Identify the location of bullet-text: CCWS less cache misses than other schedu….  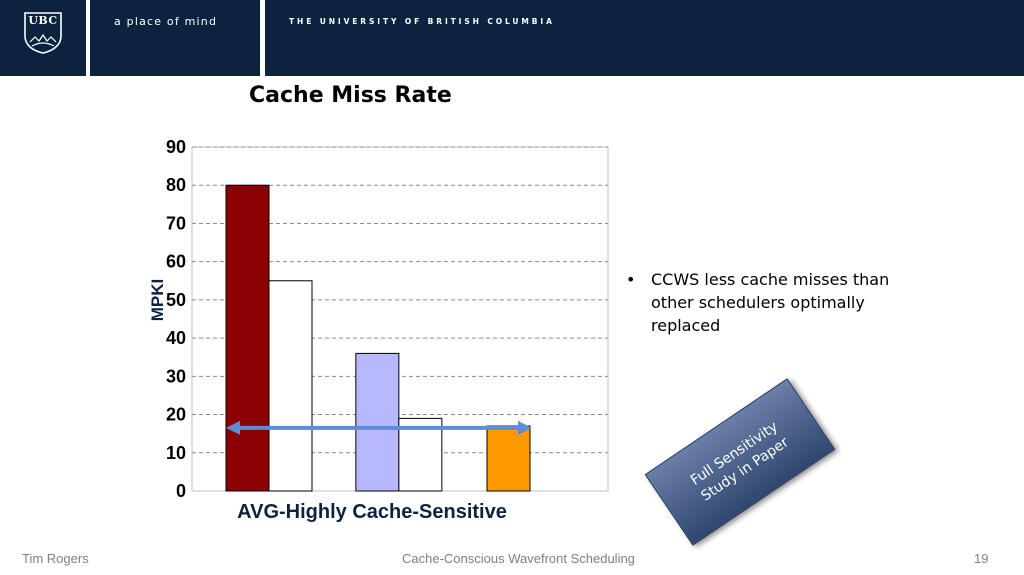
(770, 302).